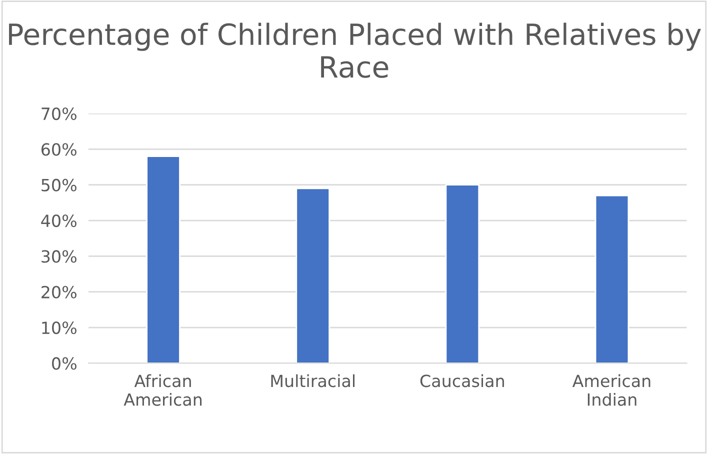 The height and width of the screenshot is (454, 708). I want to click on y-tick-label: 10%, so click(59, 327).